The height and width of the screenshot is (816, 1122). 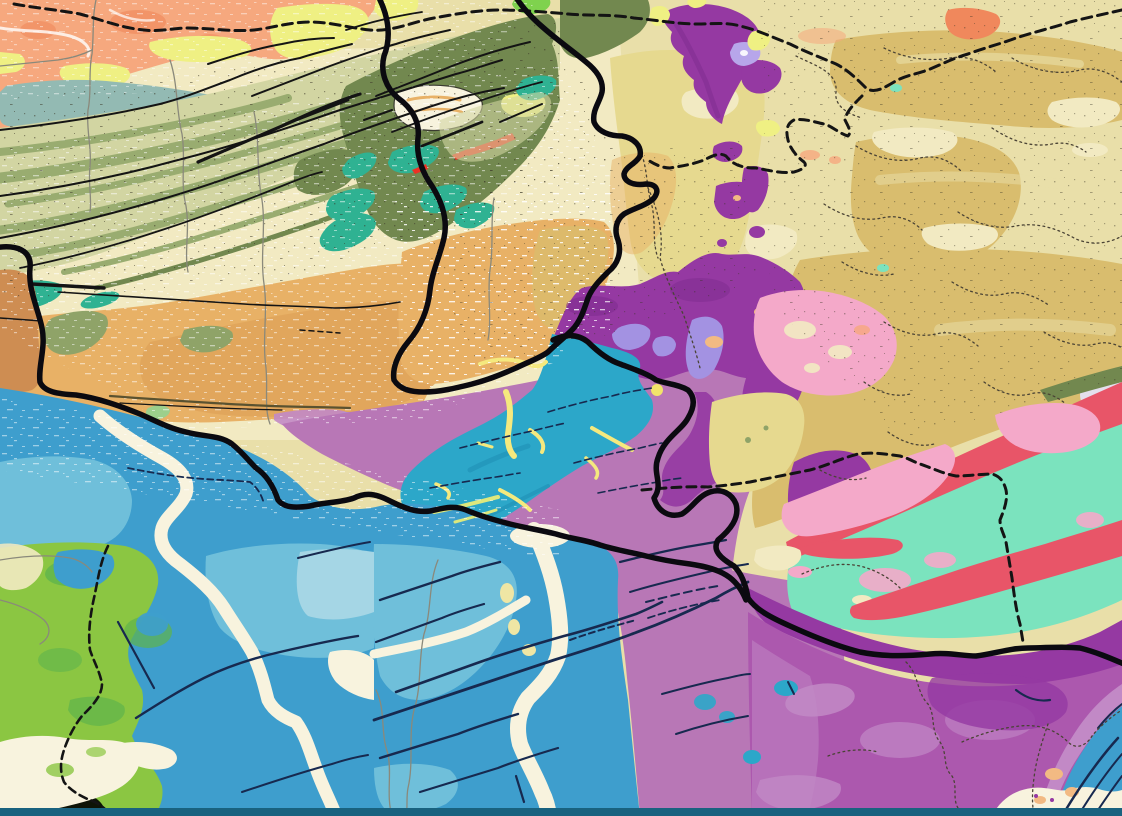 What do you see at coordinates (539, 669) in the screenshot?
I see `river-main` at bounding box center [539, 669].